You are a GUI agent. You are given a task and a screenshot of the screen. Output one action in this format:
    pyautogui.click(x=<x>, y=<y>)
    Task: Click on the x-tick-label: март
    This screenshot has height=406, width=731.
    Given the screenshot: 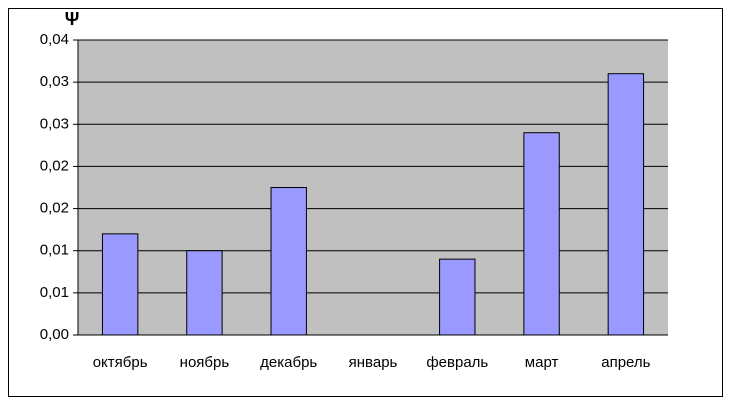 What is the action you would take?
    pyautogui.click(x=542, y=362)
    